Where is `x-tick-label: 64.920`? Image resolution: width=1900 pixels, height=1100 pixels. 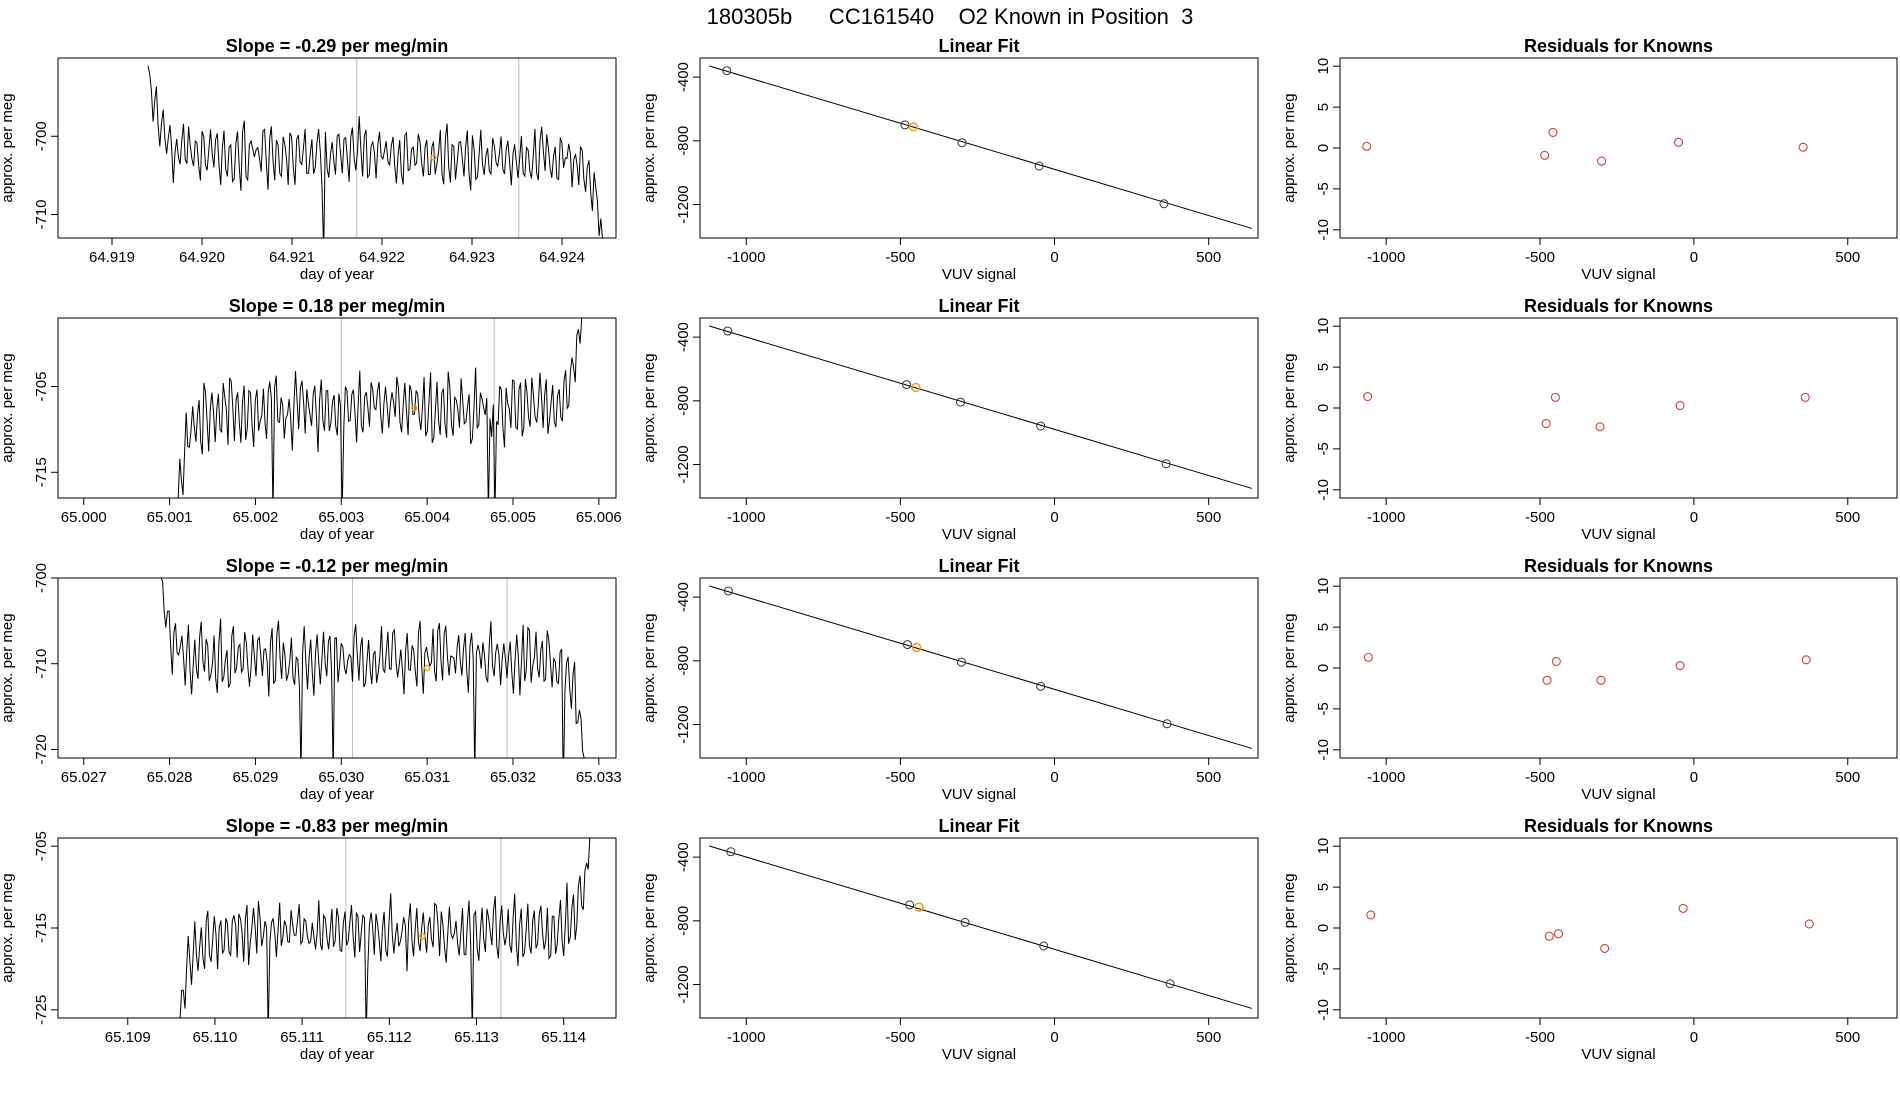 x-tick-label: 64.920 is located at coordinates (202, 257).